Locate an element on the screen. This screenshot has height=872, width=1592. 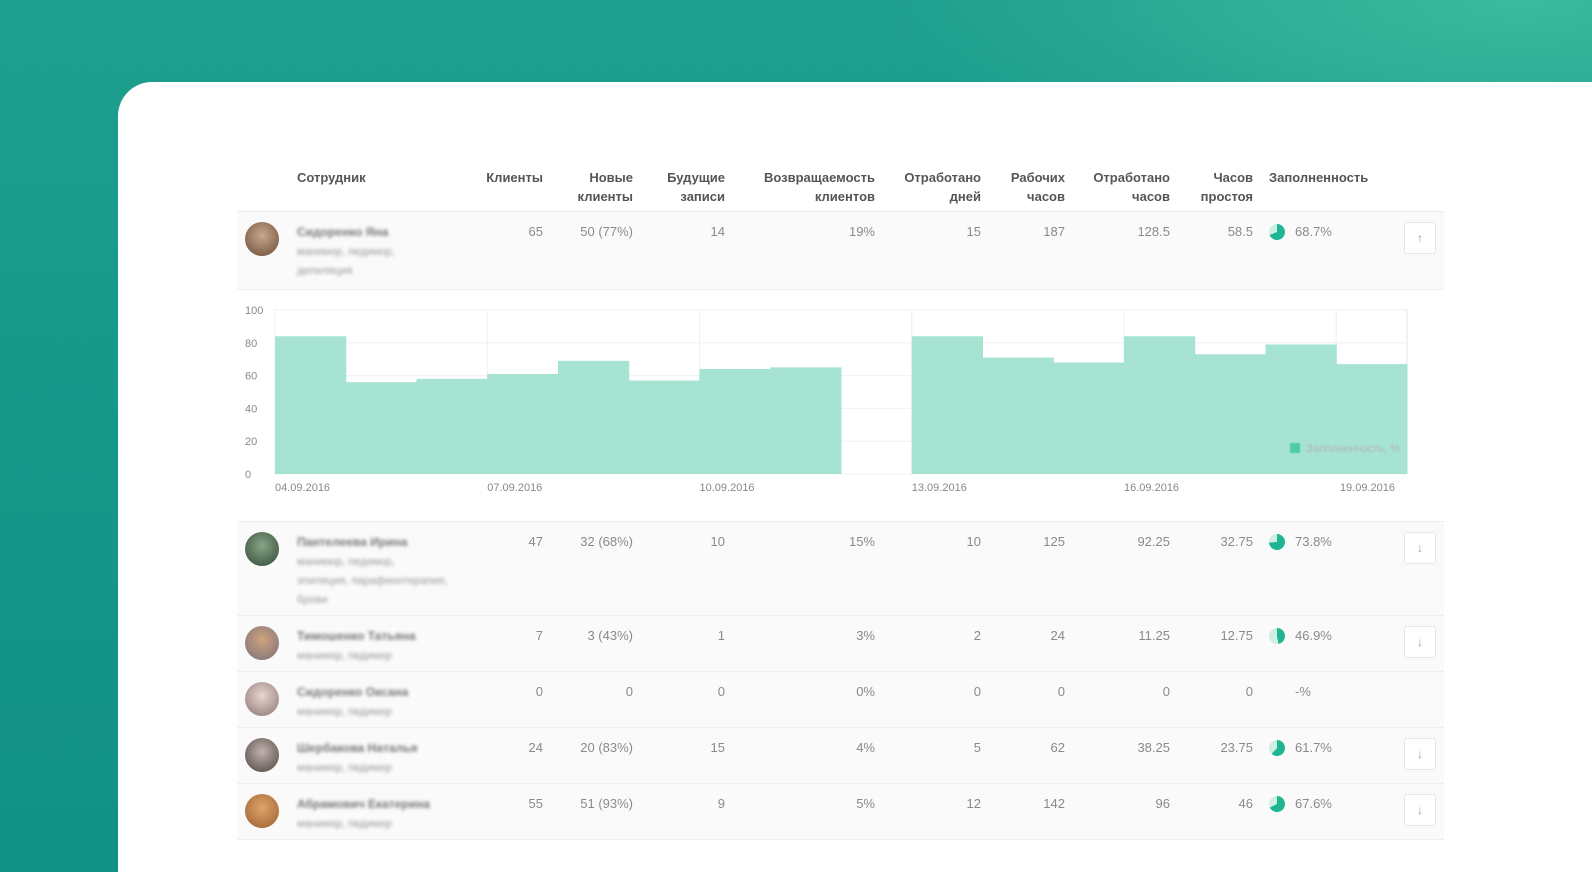
cell-days: 12 is located at coordinates (973, 803).